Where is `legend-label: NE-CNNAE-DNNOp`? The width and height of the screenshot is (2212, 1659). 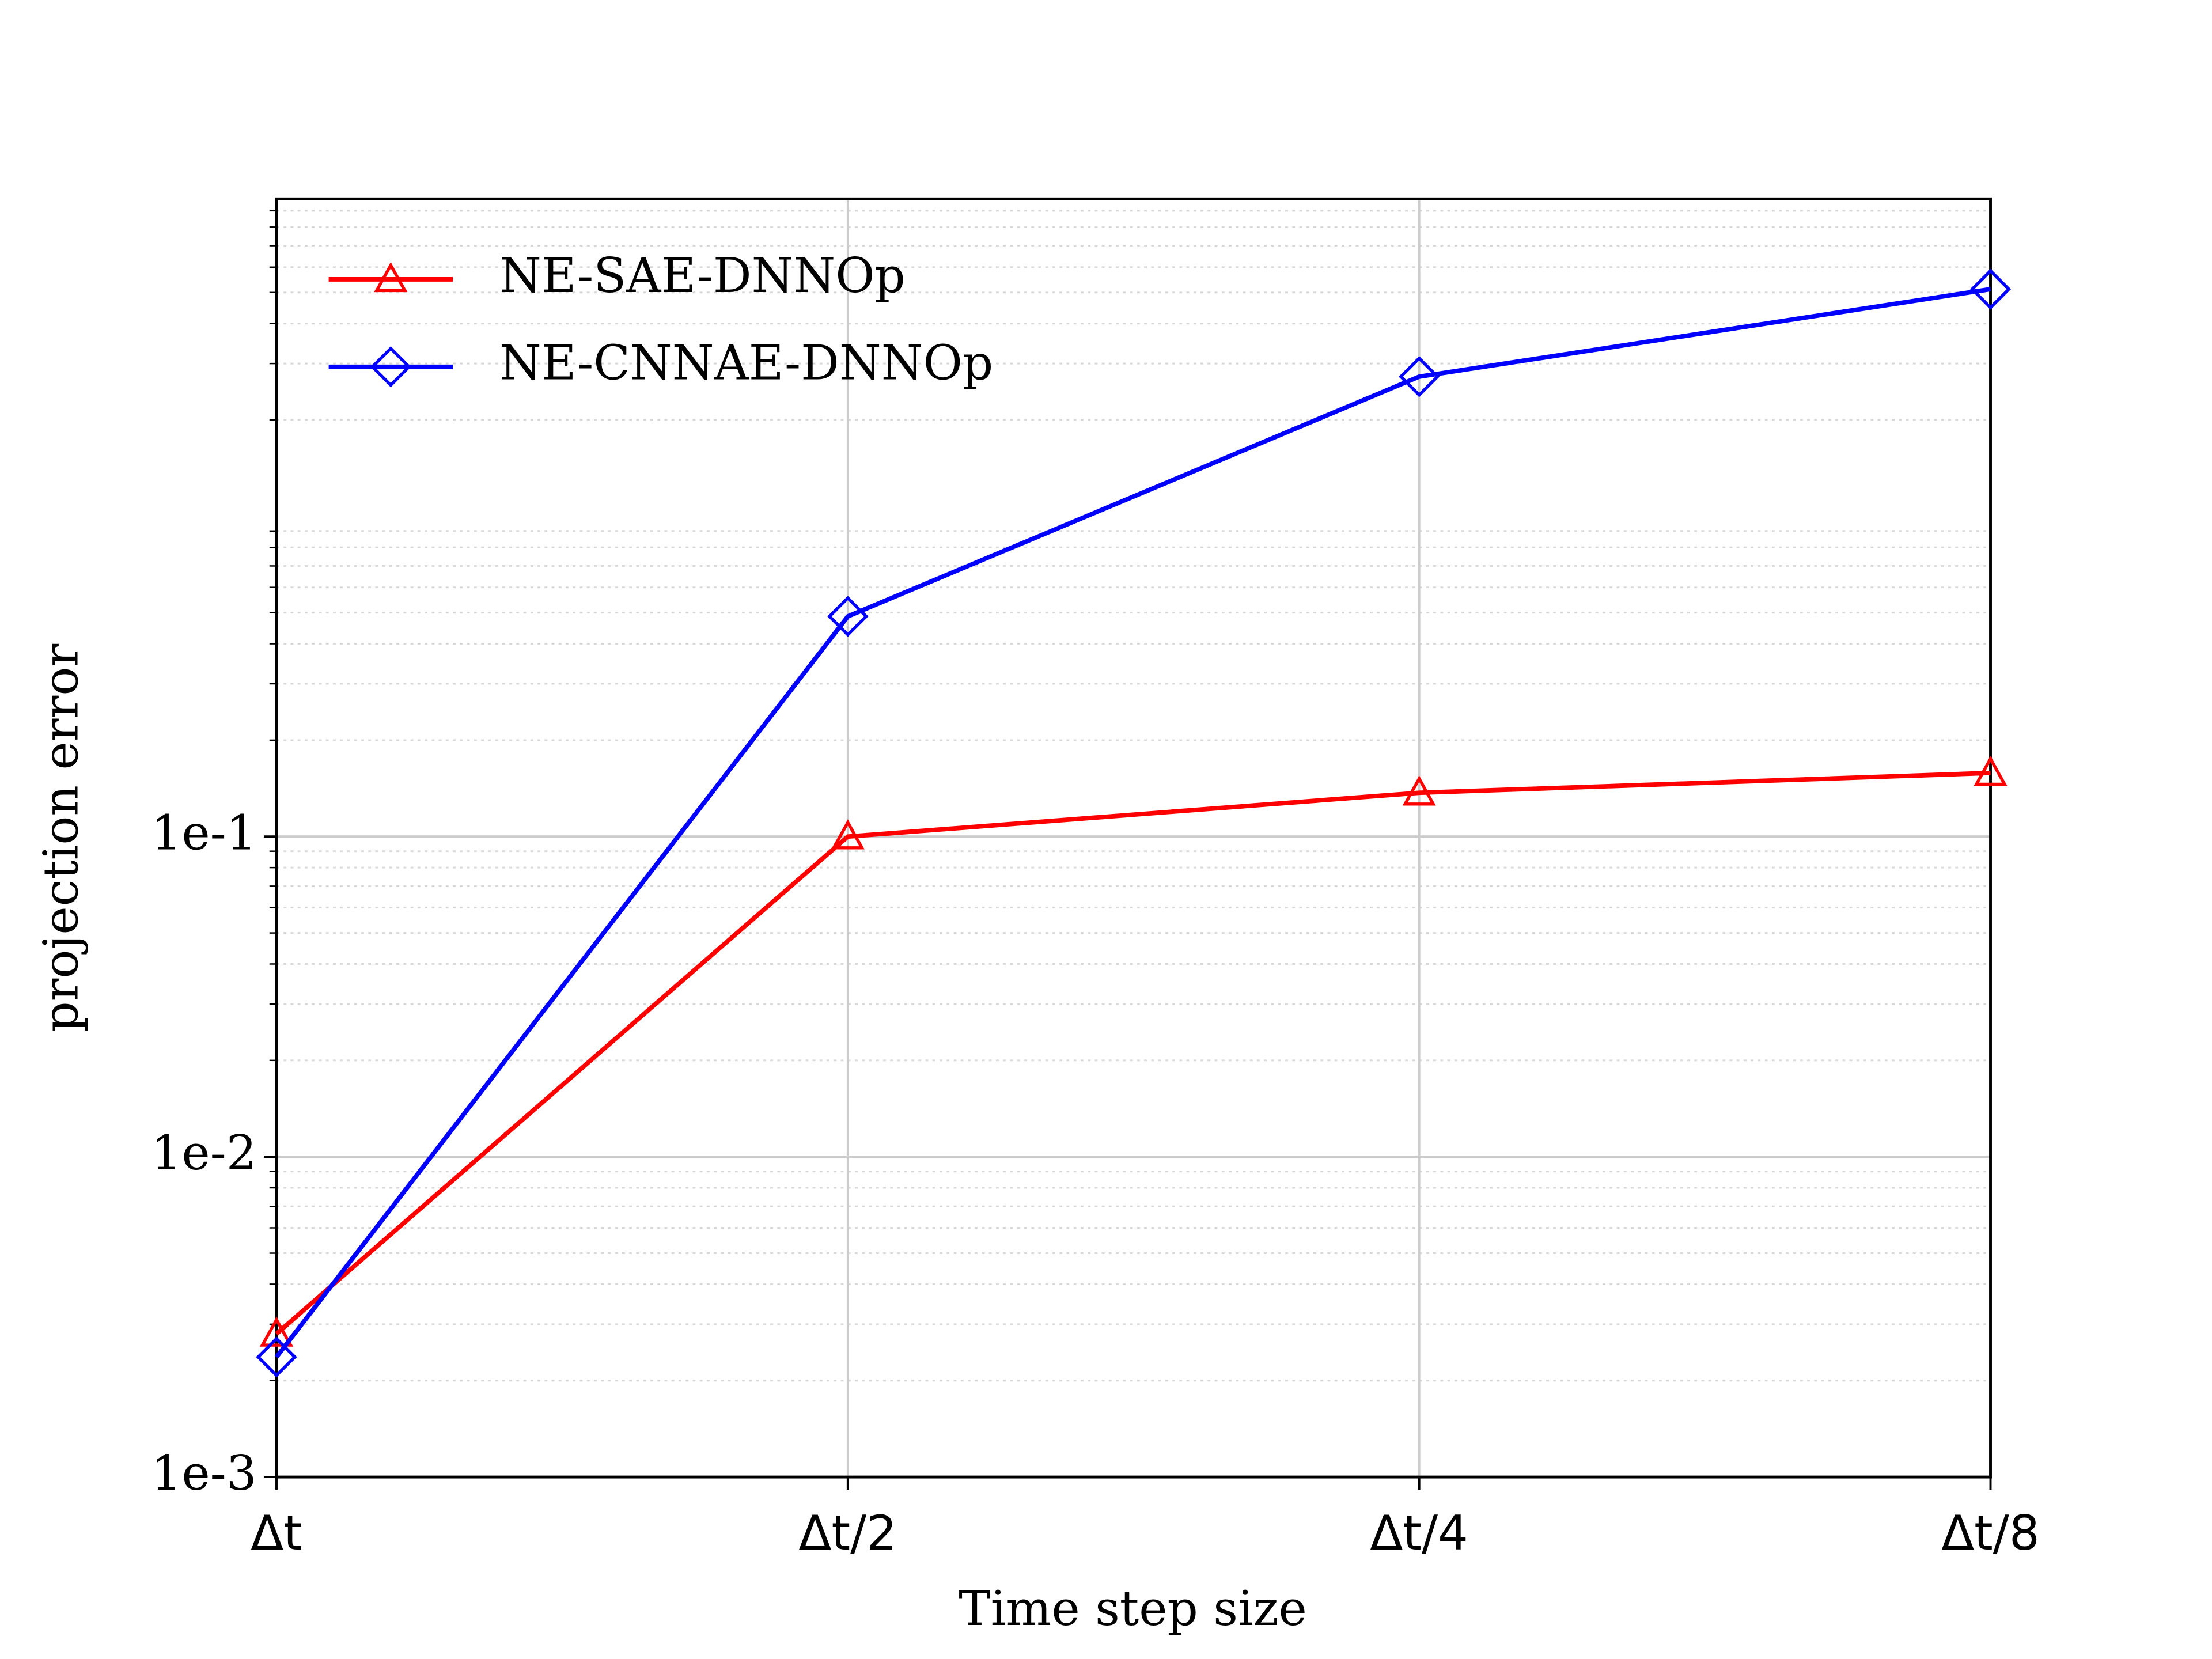 legend-label: NE-CNNAE-DNNOp is located at coordinates (746, 363).